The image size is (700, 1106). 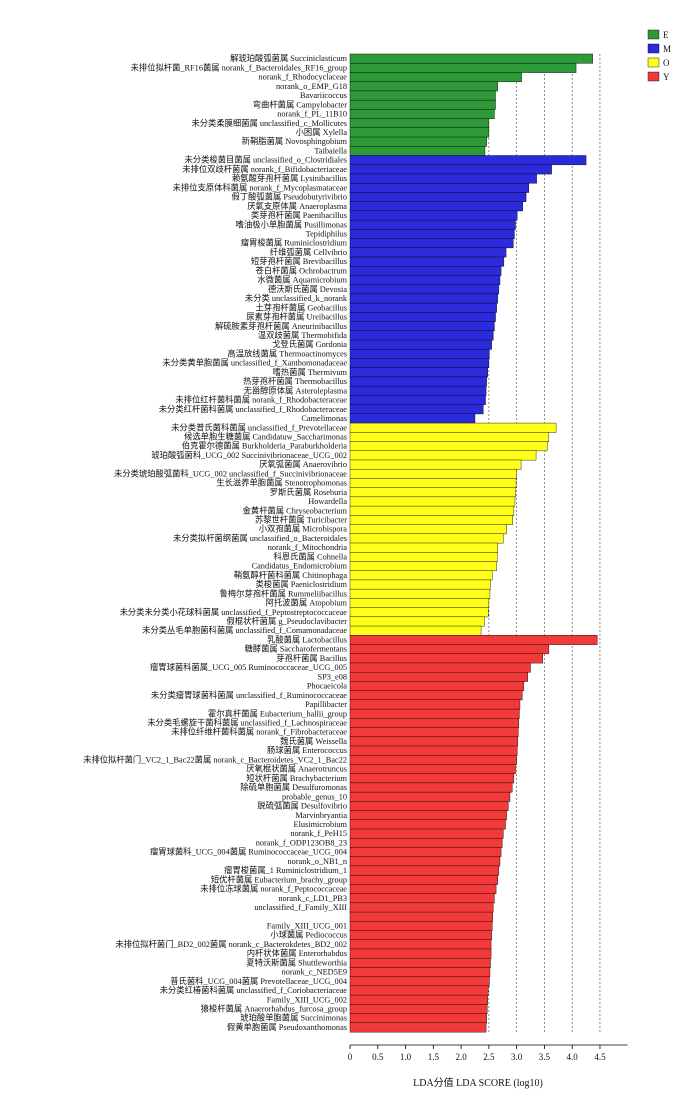 What do you see at coordinates (600, 1057) in the screenshot?
I see `x-tick-label-9: 4.5` at bounding box center [600, 1057].